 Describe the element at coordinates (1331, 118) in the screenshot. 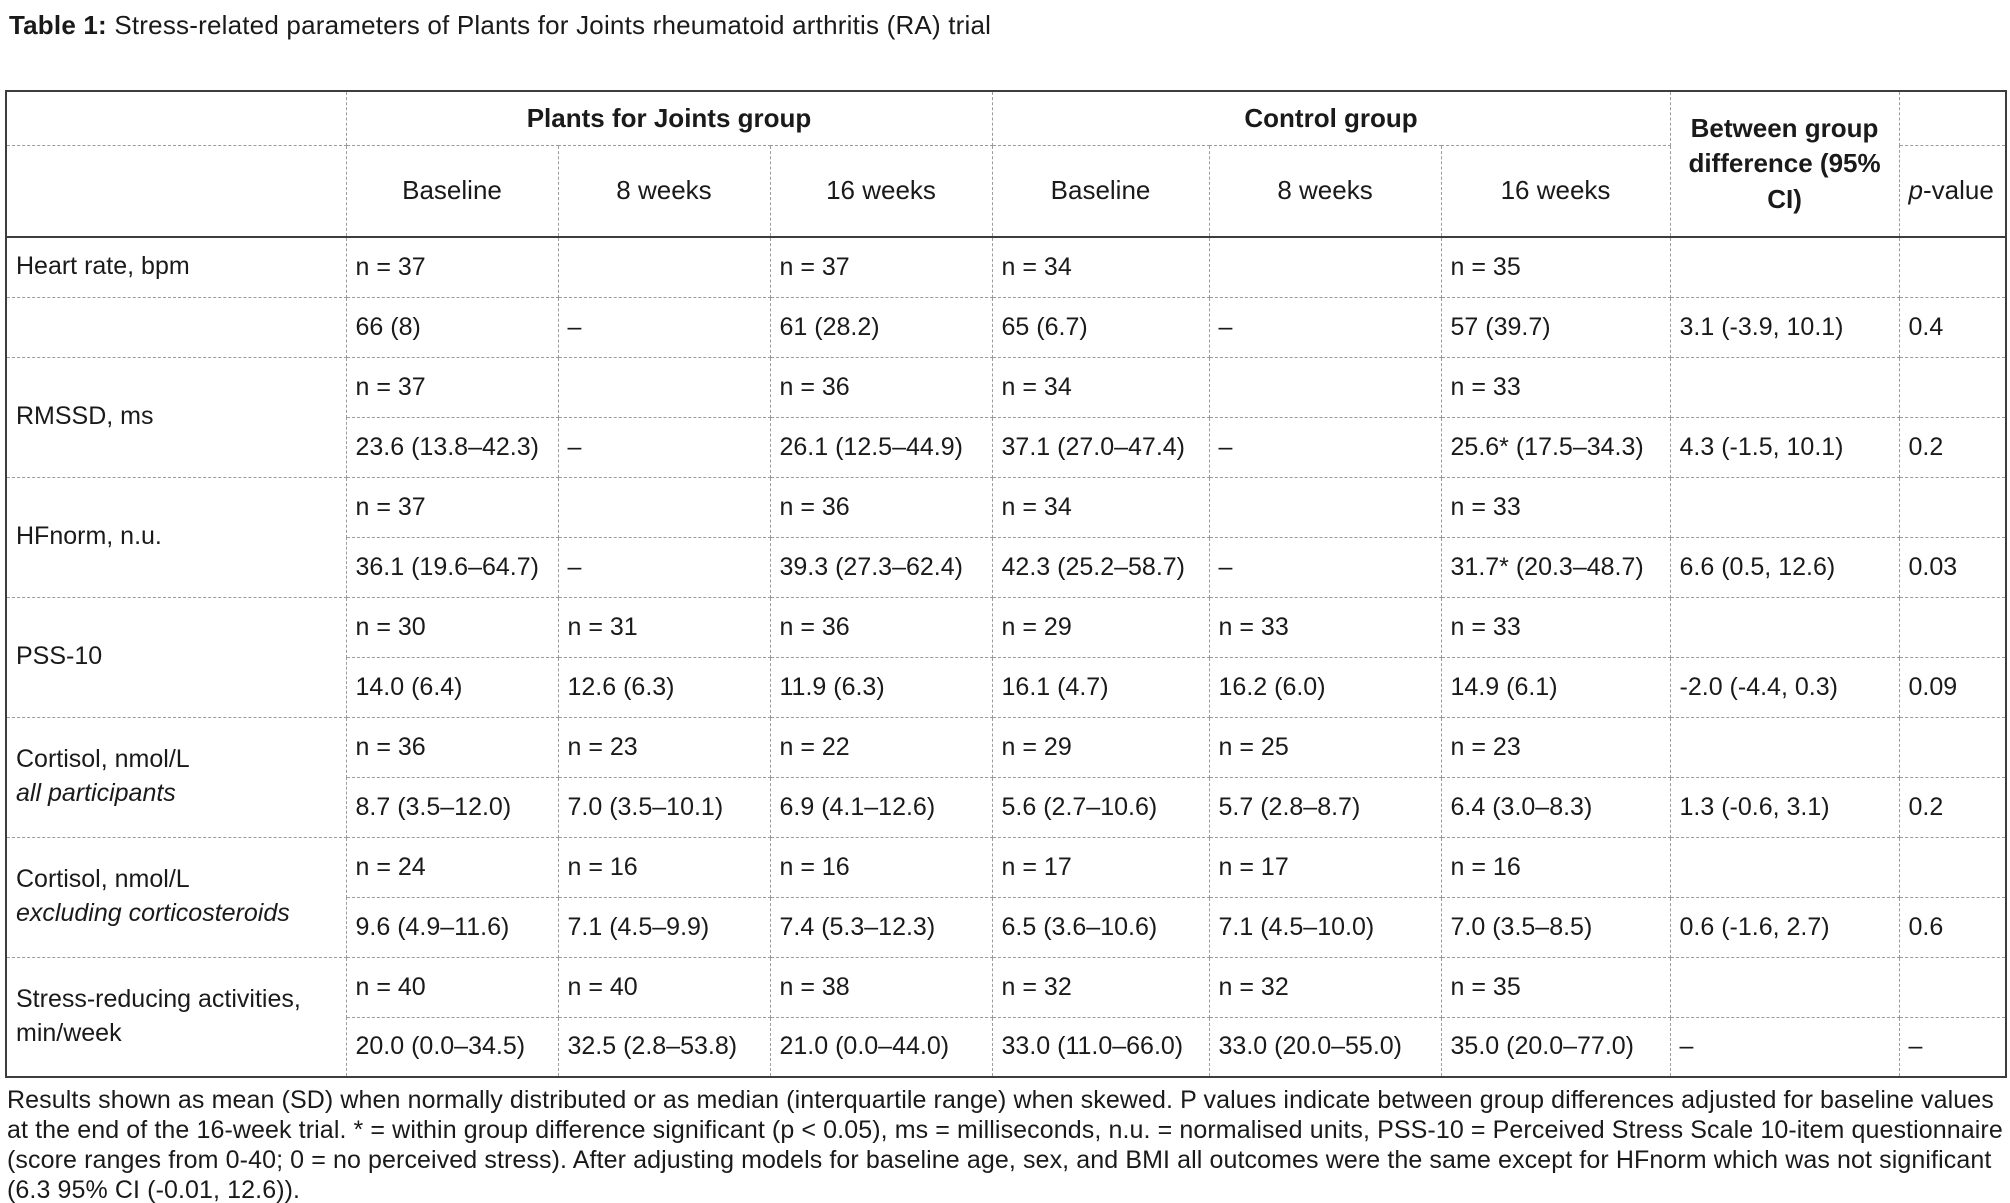

I see `header-control-group: Control group` at that location.